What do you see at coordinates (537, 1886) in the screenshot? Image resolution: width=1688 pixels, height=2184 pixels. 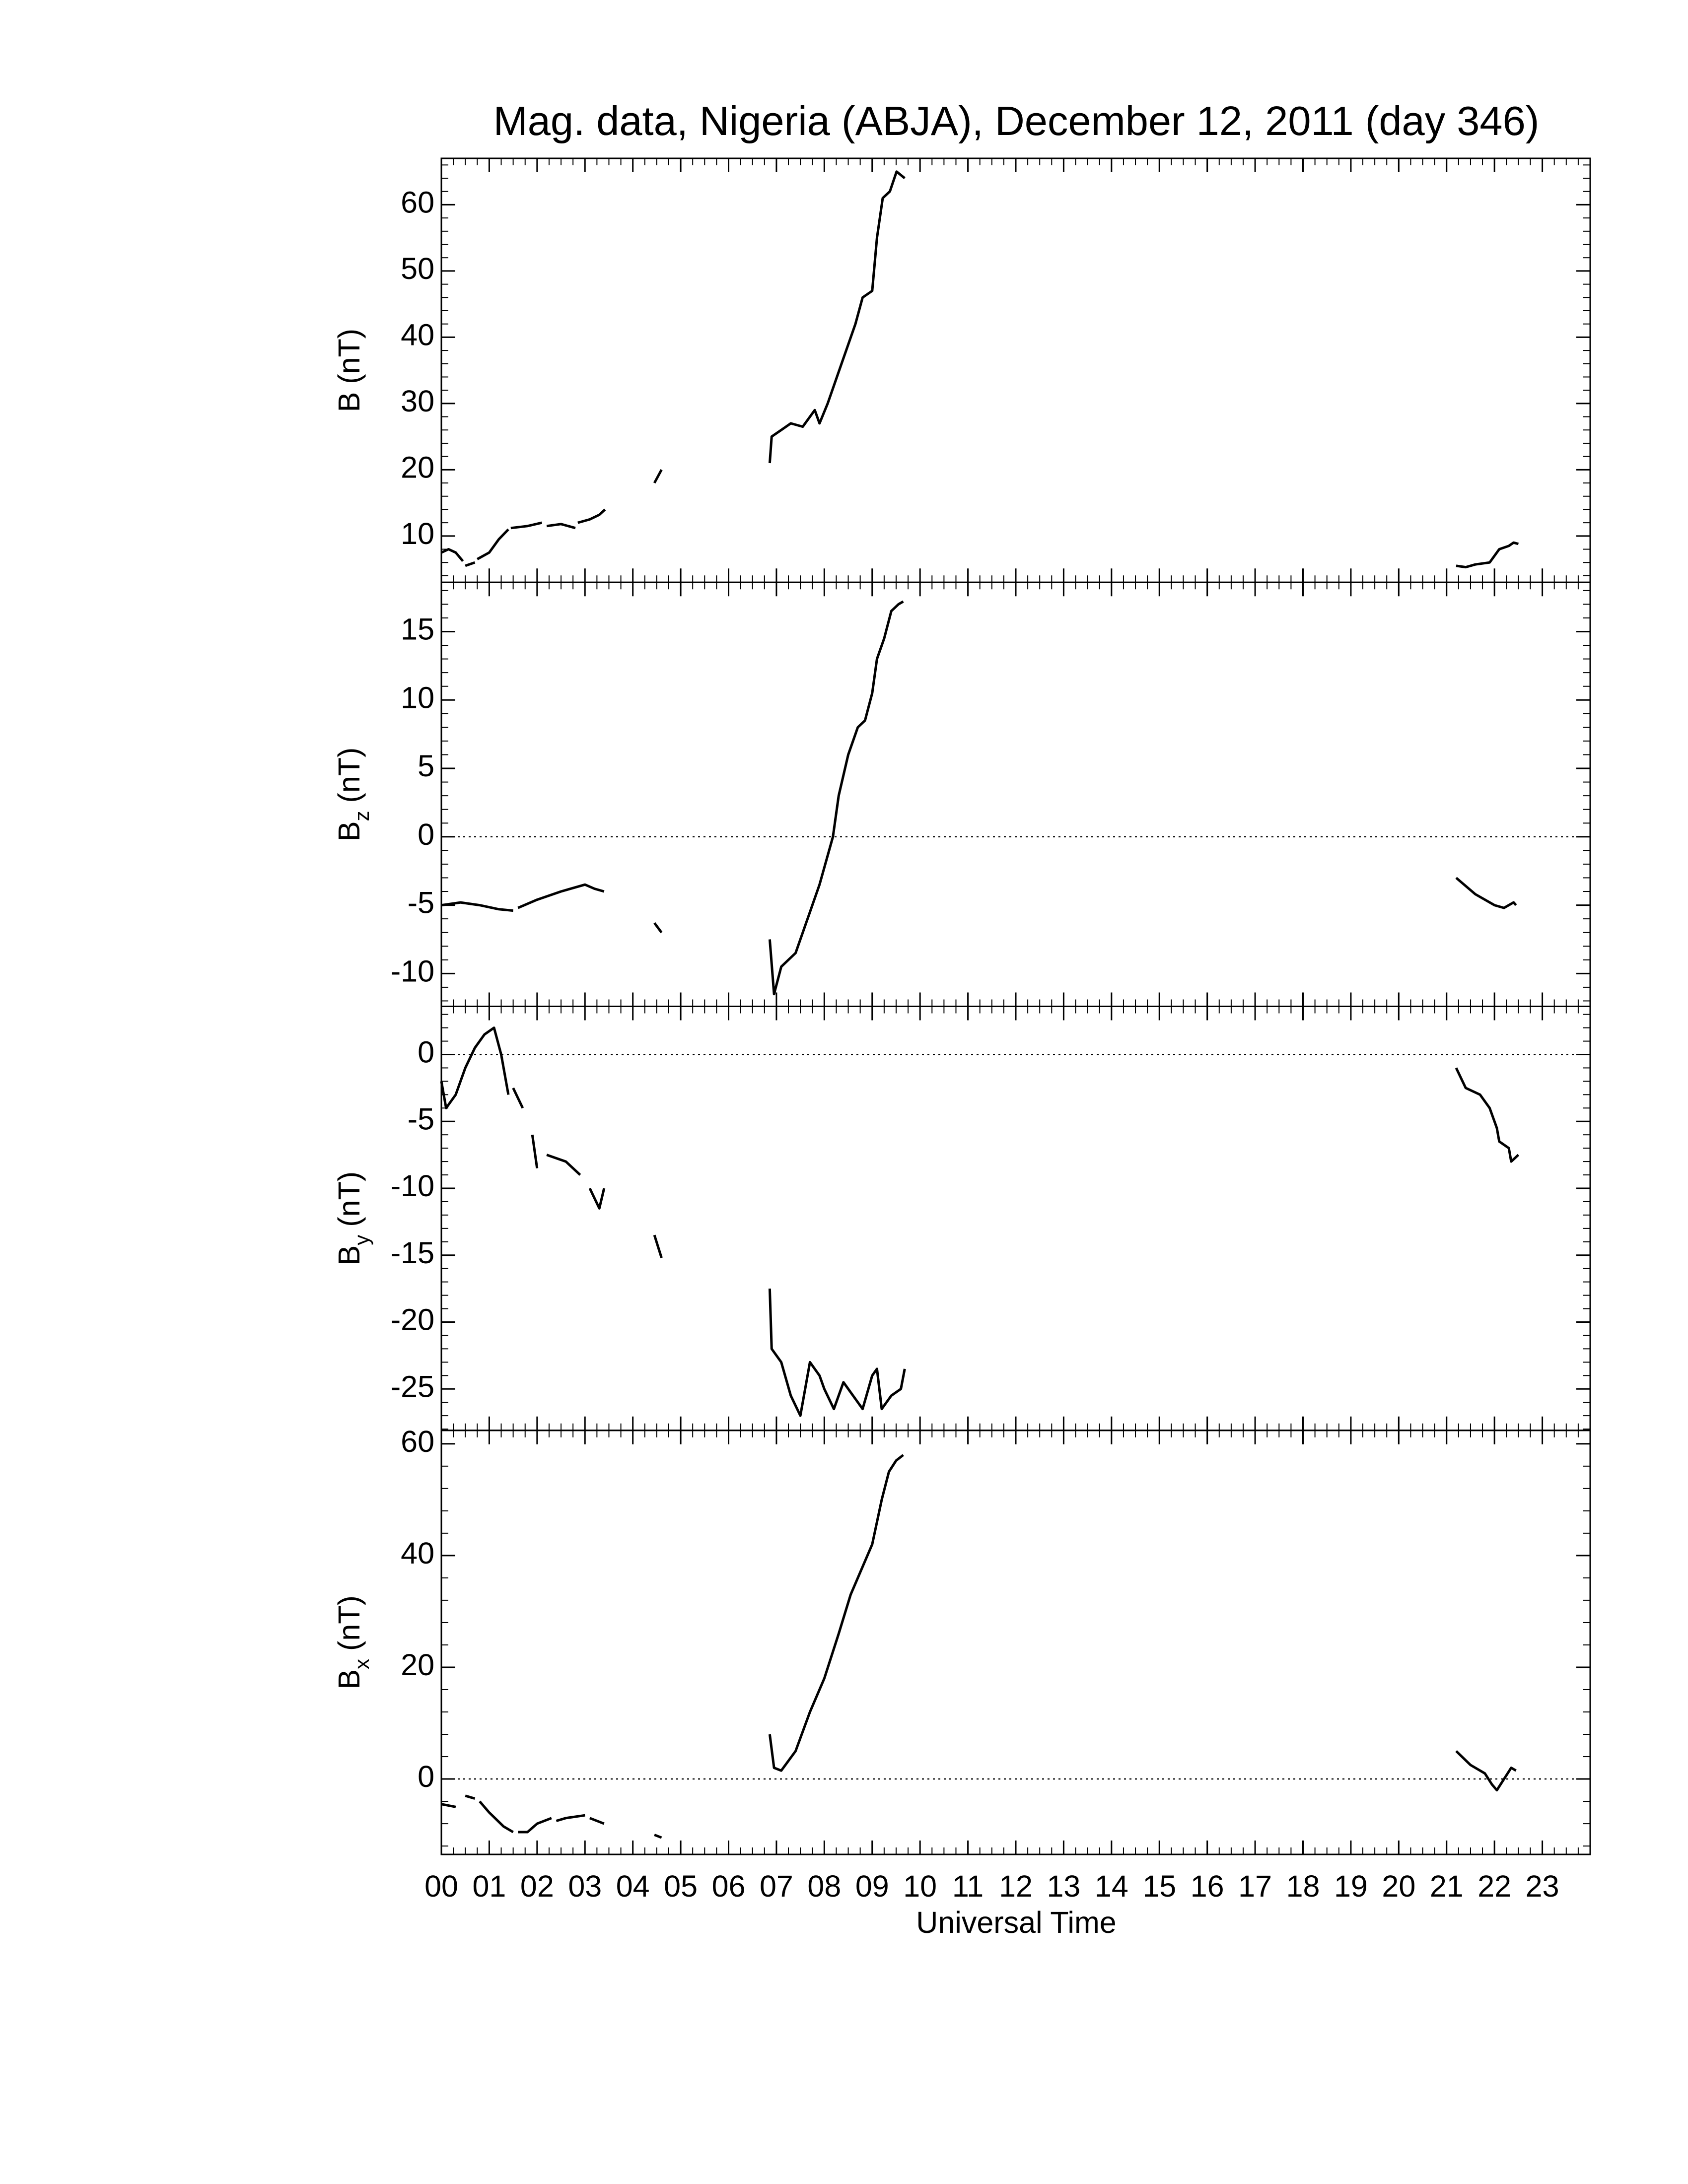 I see `x-tick-label: 02` at bounding box center [537, 1886].